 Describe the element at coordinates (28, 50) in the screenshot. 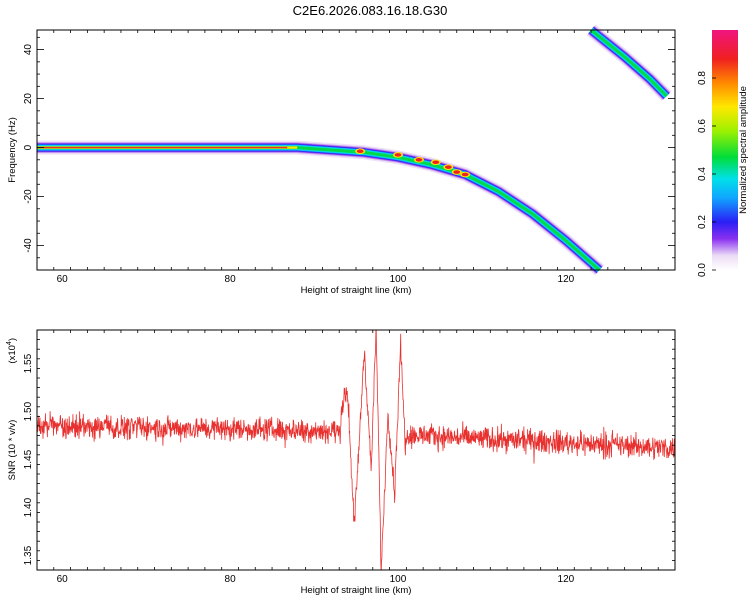

I see `spectrogram-y-tick-label: 40` at that location.